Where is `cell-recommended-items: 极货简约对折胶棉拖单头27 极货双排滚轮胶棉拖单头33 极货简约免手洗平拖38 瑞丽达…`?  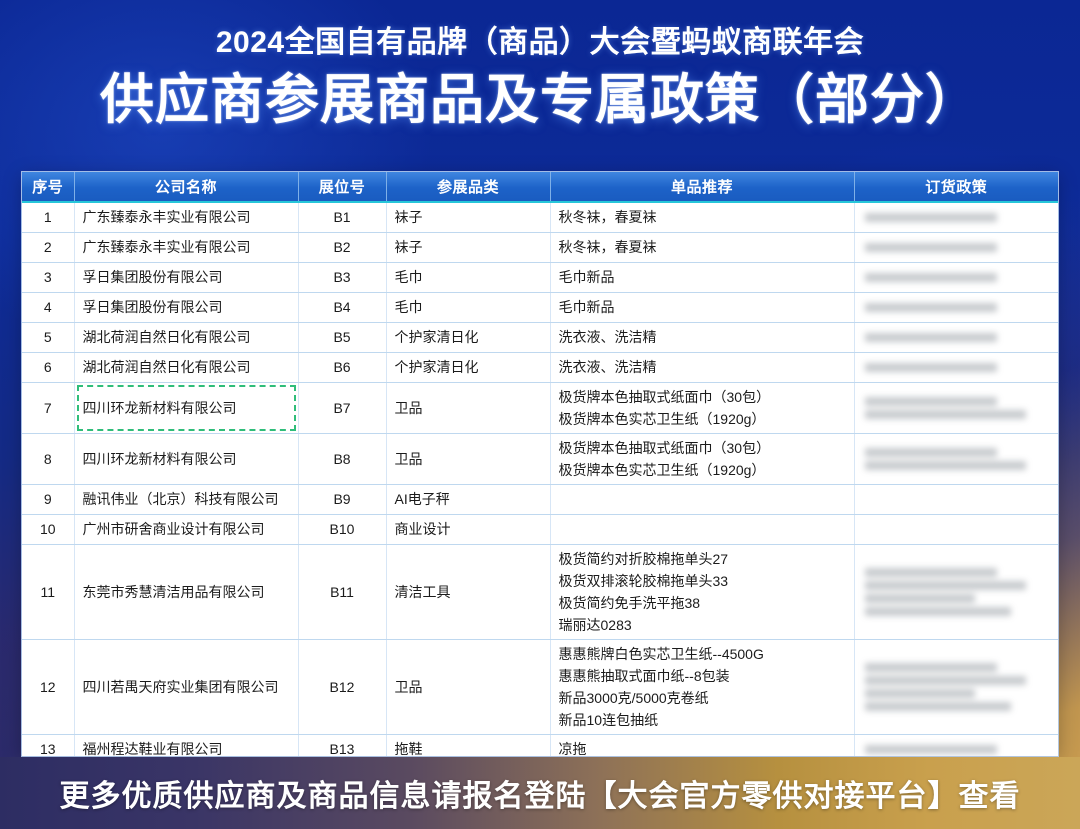 cell-recommended-items: 极货简约对折胶棉拖单头27 极货双排滚轮胶棉拖单头33 极货简约免手洗平拖38 瑞丽达… is located at coordinates (702, 592).